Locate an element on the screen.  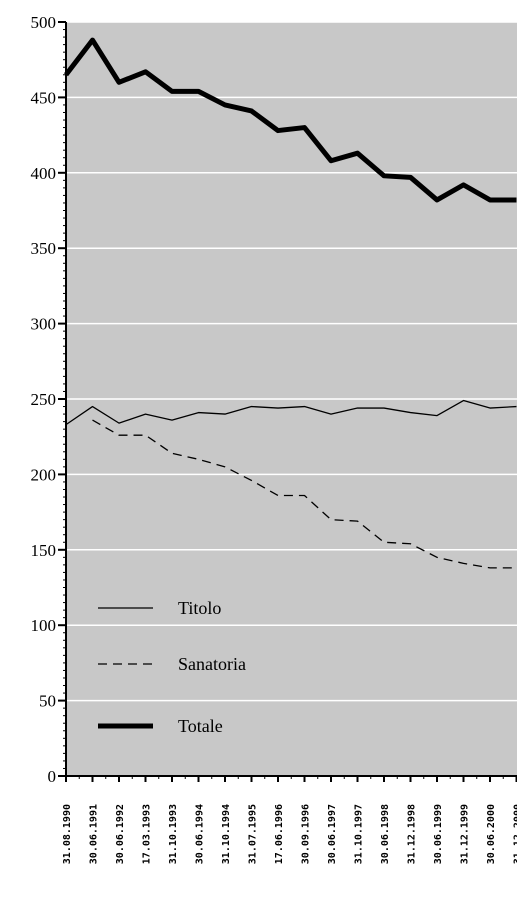
x-tick-label: 30.06.1991 is located at coordinates (94, 834).